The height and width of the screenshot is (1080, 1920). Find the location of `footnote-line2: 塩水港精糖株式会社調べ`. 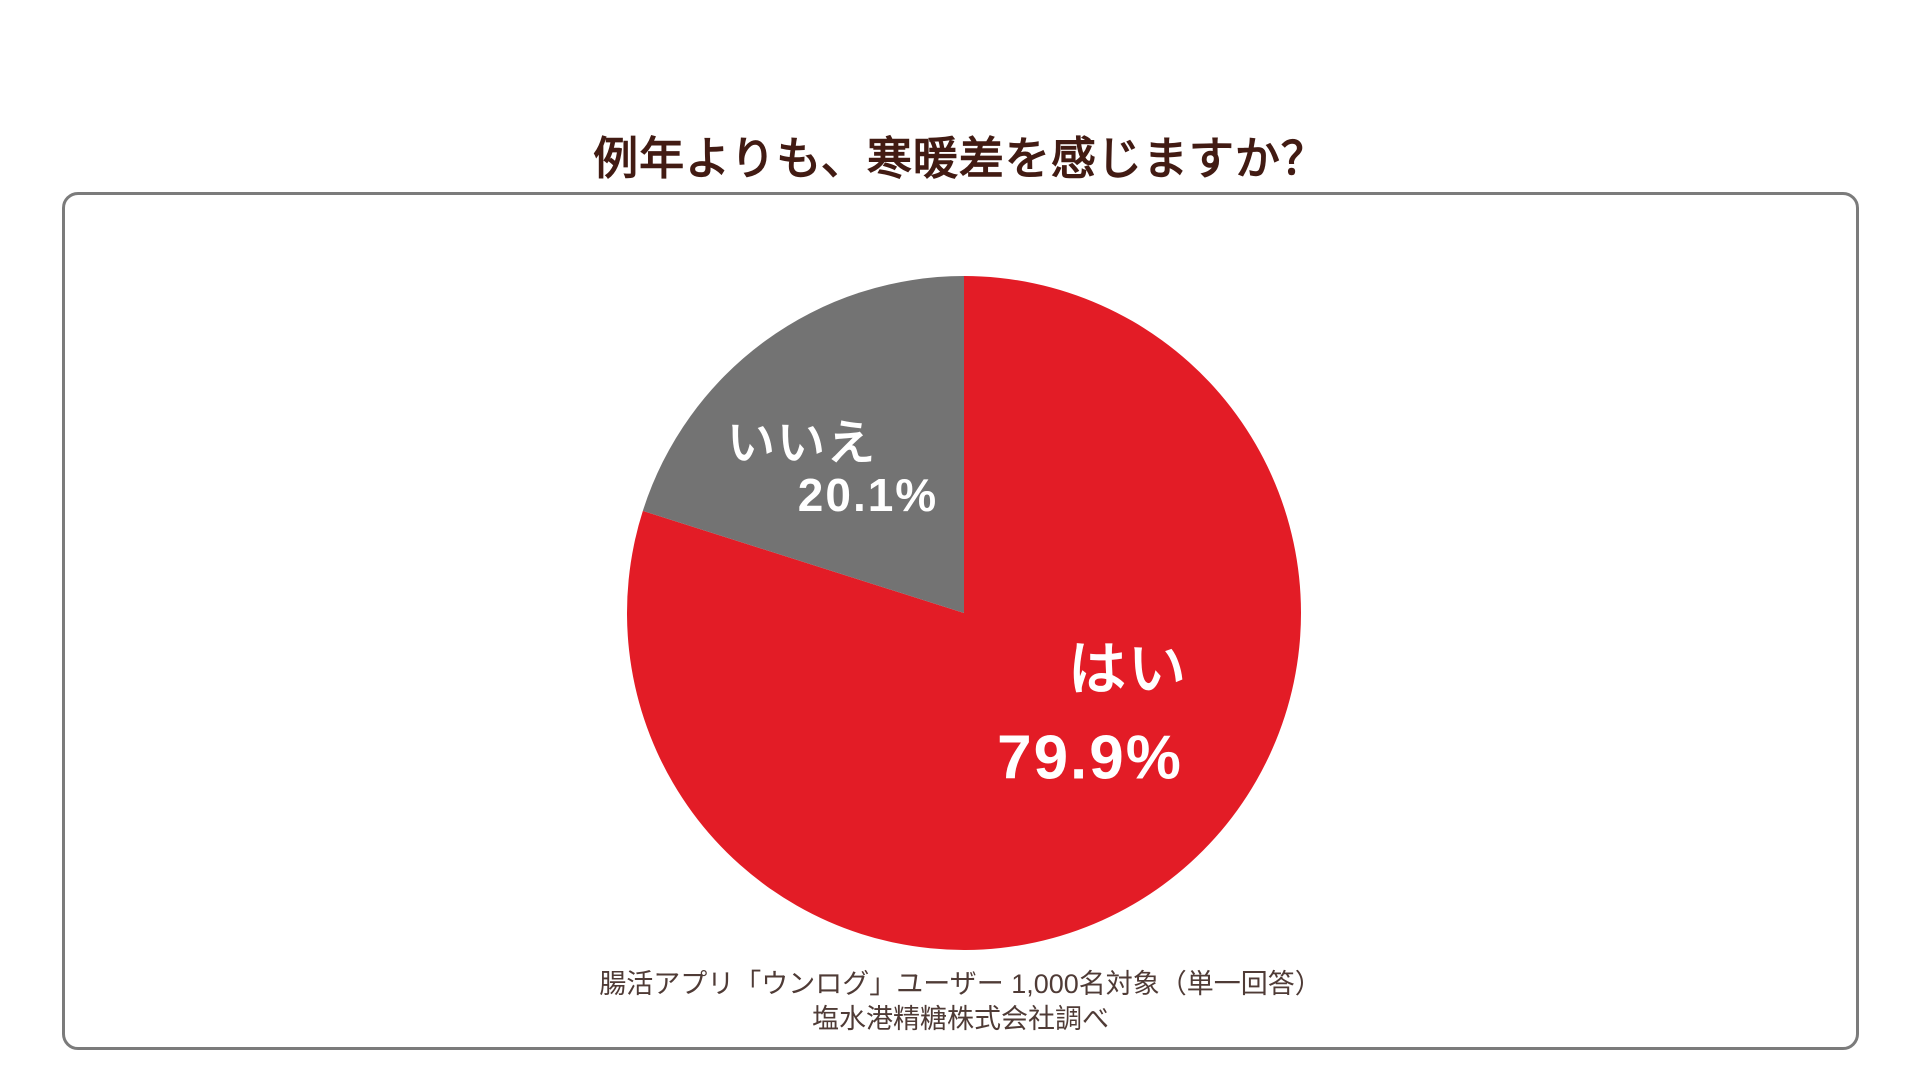

footnote-line2: 塩水港精糖株式会社調べ is located at coordinates (960, 1018).